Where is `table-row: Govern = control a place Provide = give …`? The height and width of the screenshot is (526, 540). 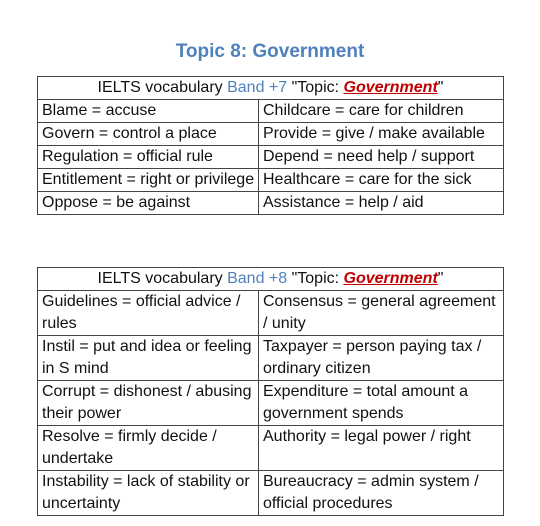 table-row: Govern = control a place Provide = give … is located at coordinates (271, 134).